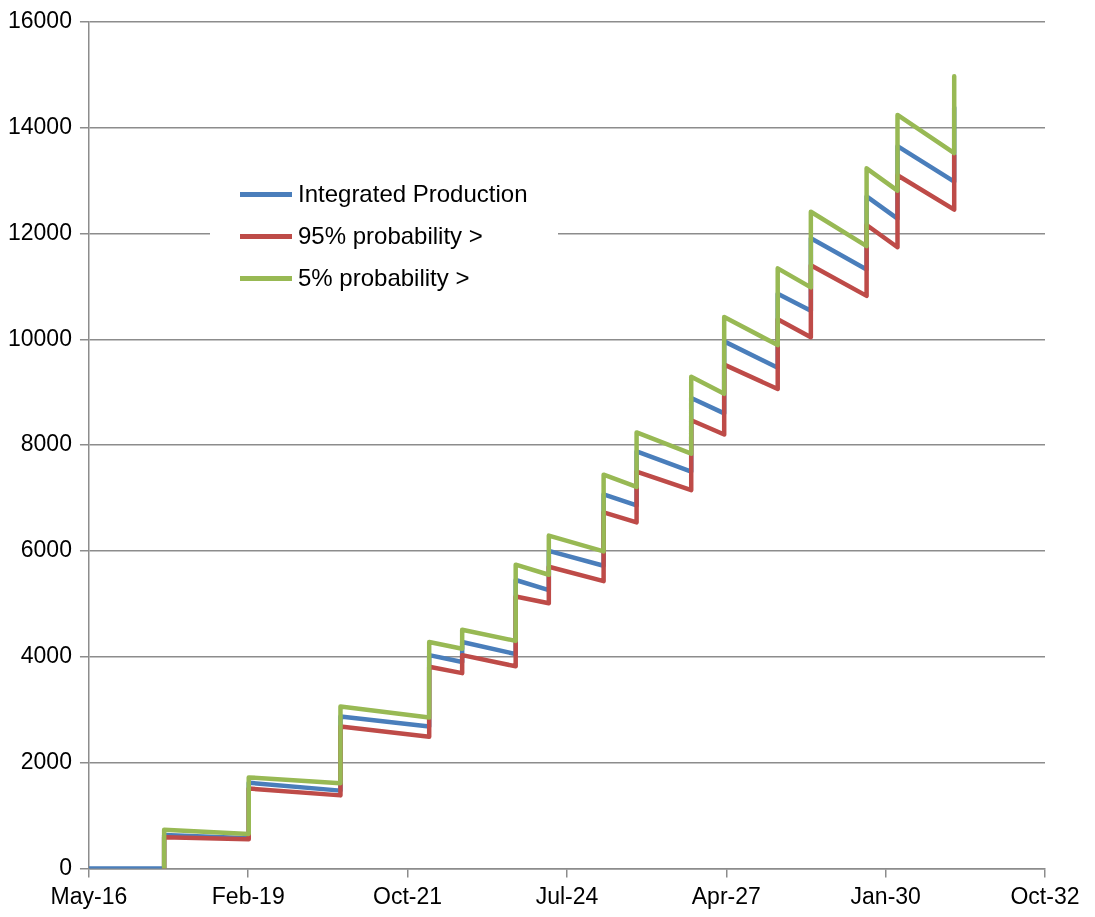 The height and width of the screenshot is (917, 1095). Describe the element at coordinates (390, 236) in the screenshot. I see `legend-label: 95% probability >` at that location.